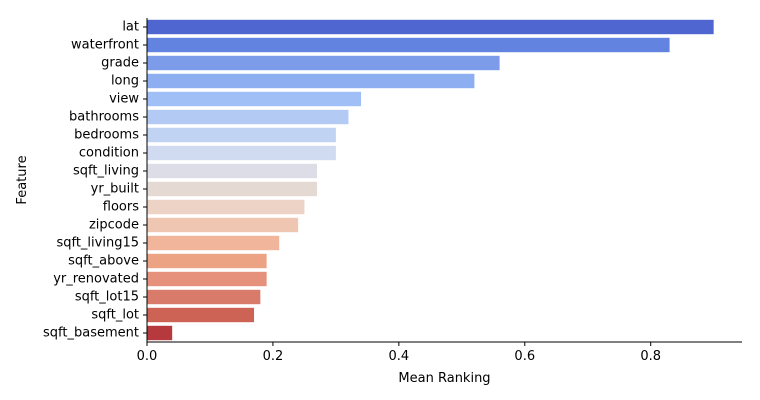  What do you see at coordinates (524, 356) in the screenshot?
I see `x-tick-label: 0.6` at bounding box center [524, 356].